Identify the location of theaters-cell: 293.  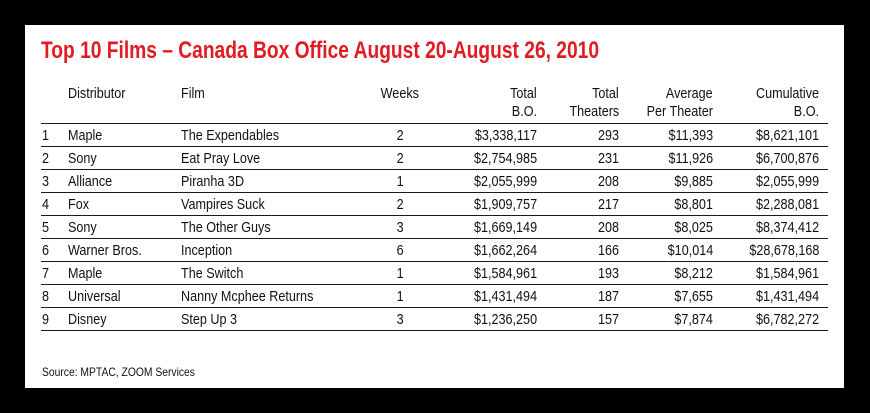
(608, 135).